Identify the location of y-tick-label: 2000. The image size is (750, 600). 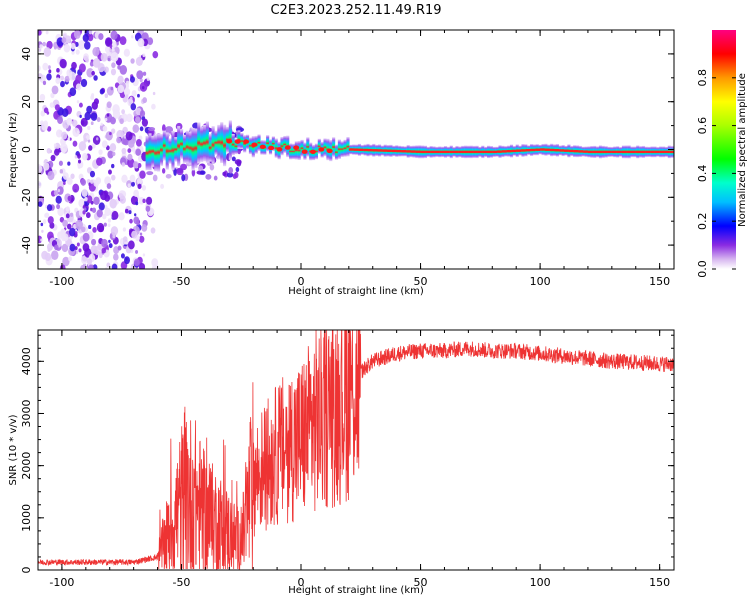
(26, 466).